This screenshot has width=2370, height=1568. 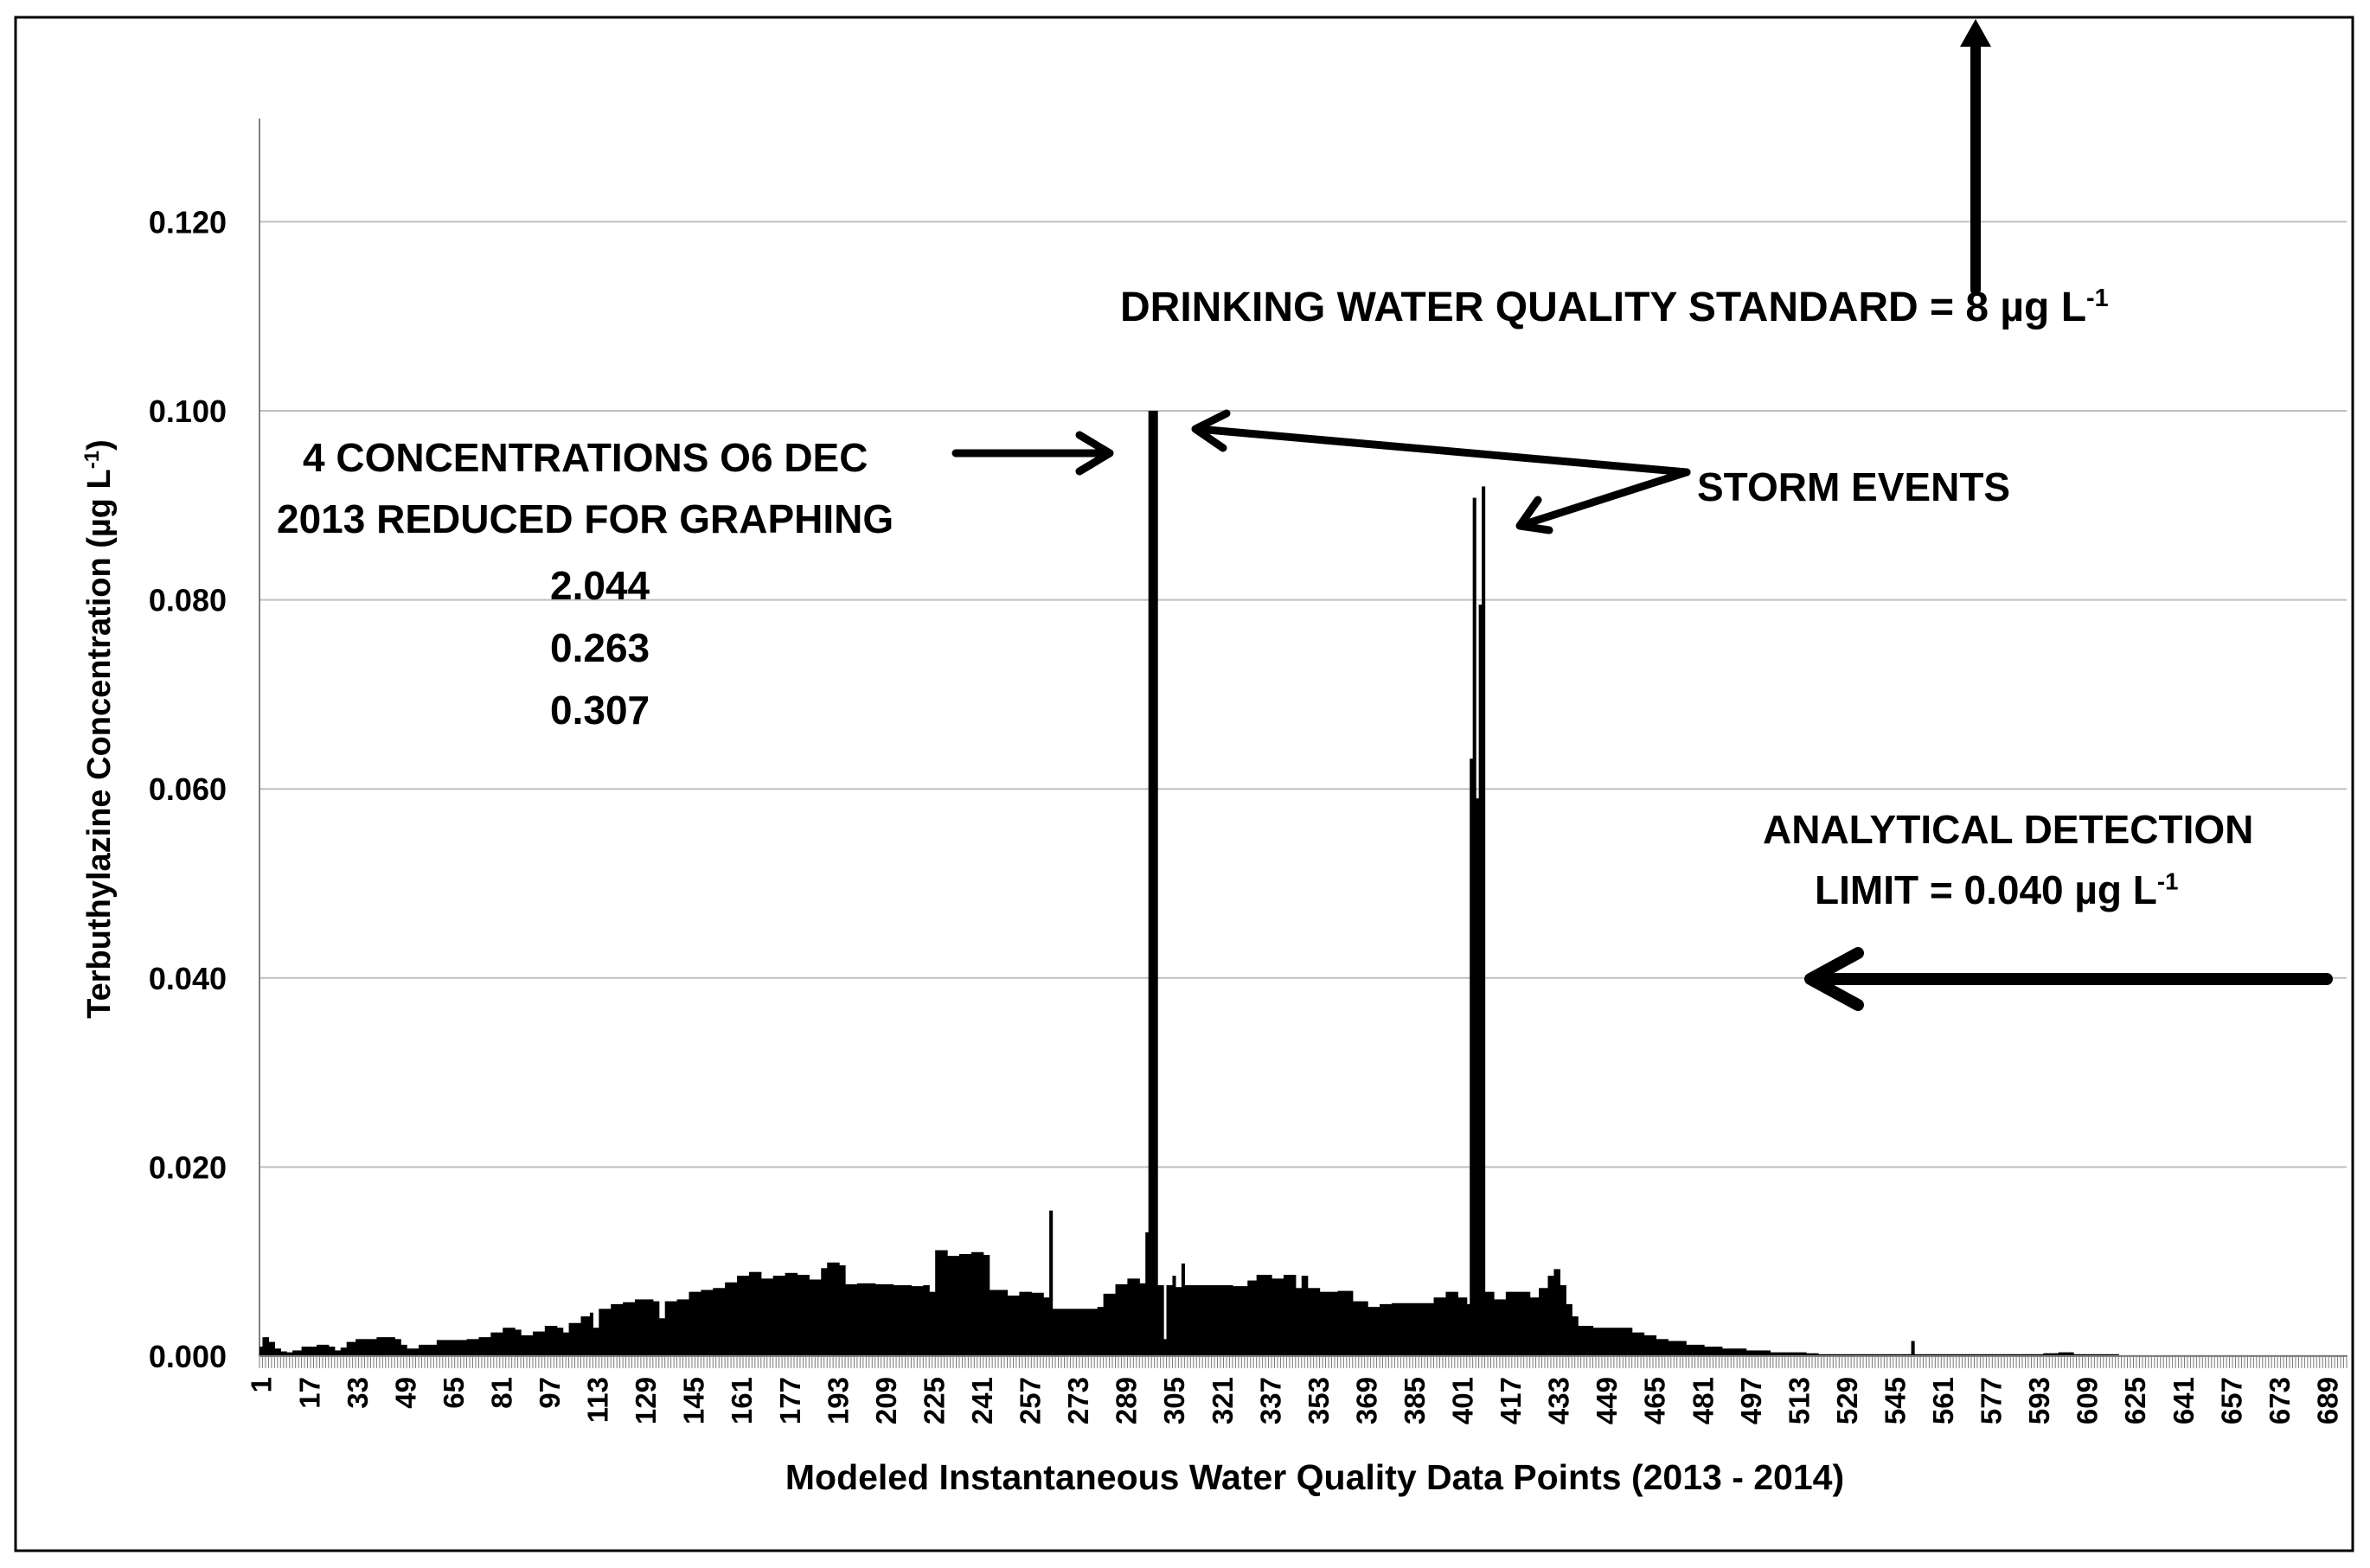 What do you see at coordinates (1511, 1400) in the screenshot?
I see `x-tick-label-26: 417` at bounding box center [1511, 1400].